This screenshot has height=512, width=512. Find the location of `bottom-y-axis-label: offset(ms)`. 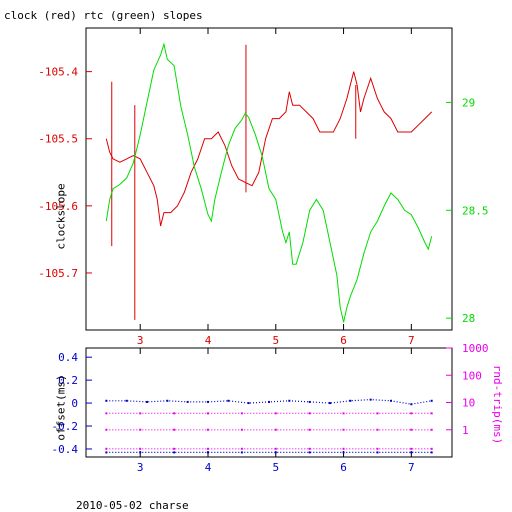

bottom-y-axis-label: offset(ms) is located at coordinates (61, 407).